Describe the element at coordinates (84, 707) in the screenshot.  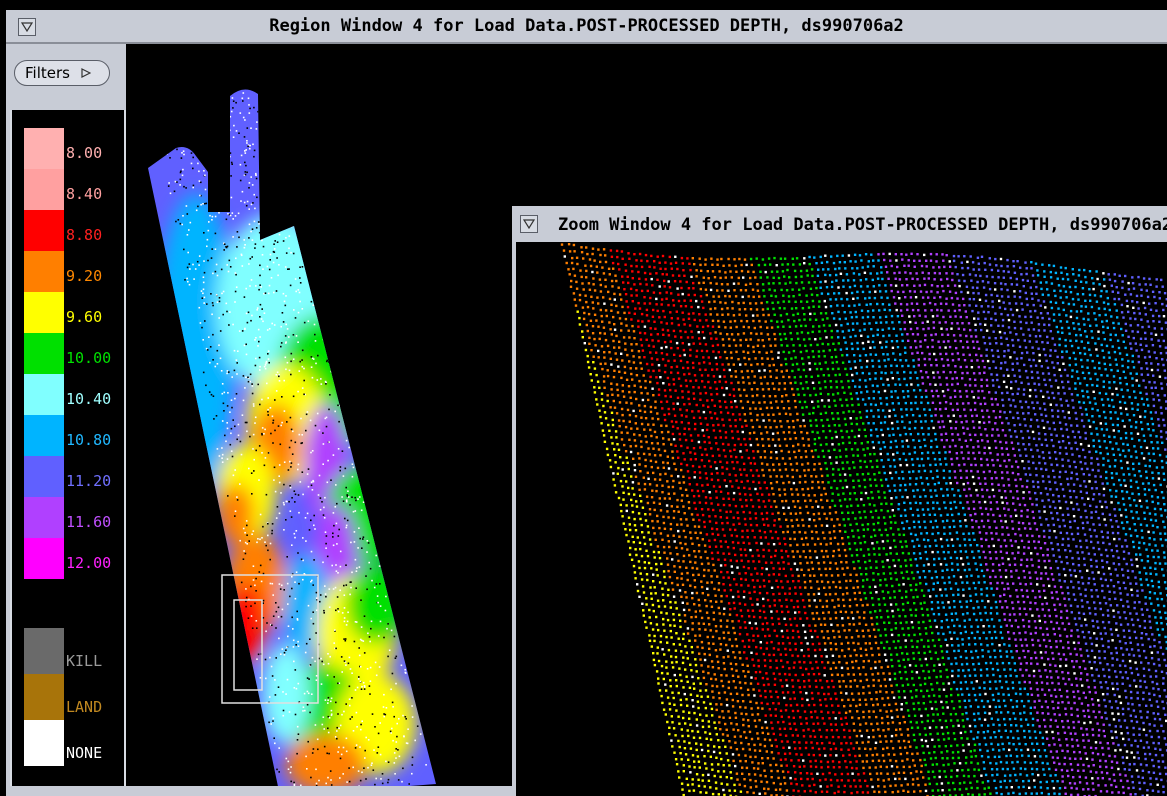
I see `legend-label-land: LAND` at that location.